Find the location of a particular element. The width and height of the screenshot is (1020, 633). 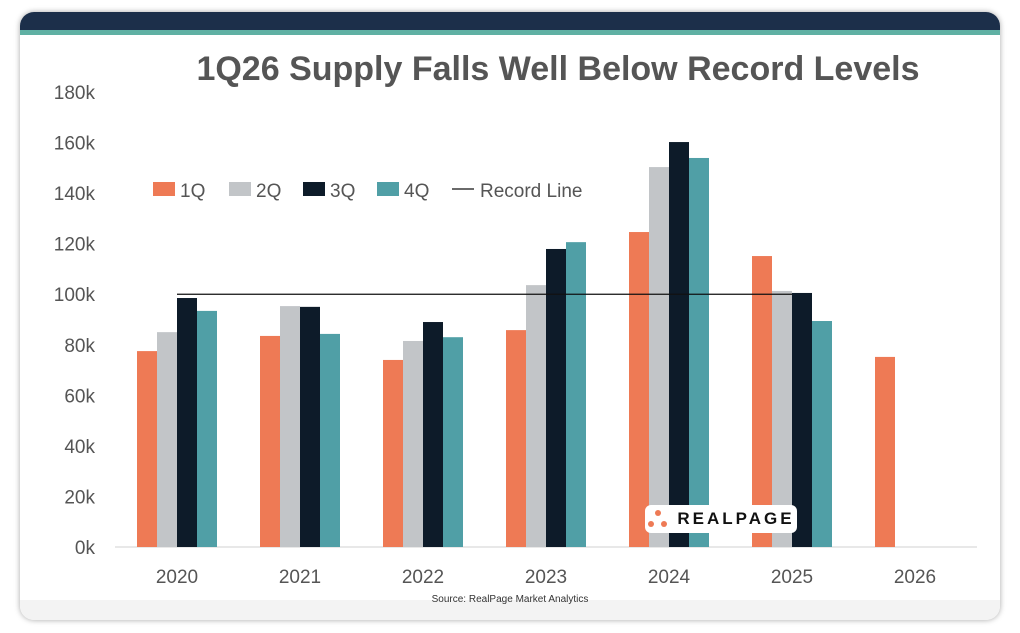

y-tick-label: 80k is located at coordinates (79, 346).